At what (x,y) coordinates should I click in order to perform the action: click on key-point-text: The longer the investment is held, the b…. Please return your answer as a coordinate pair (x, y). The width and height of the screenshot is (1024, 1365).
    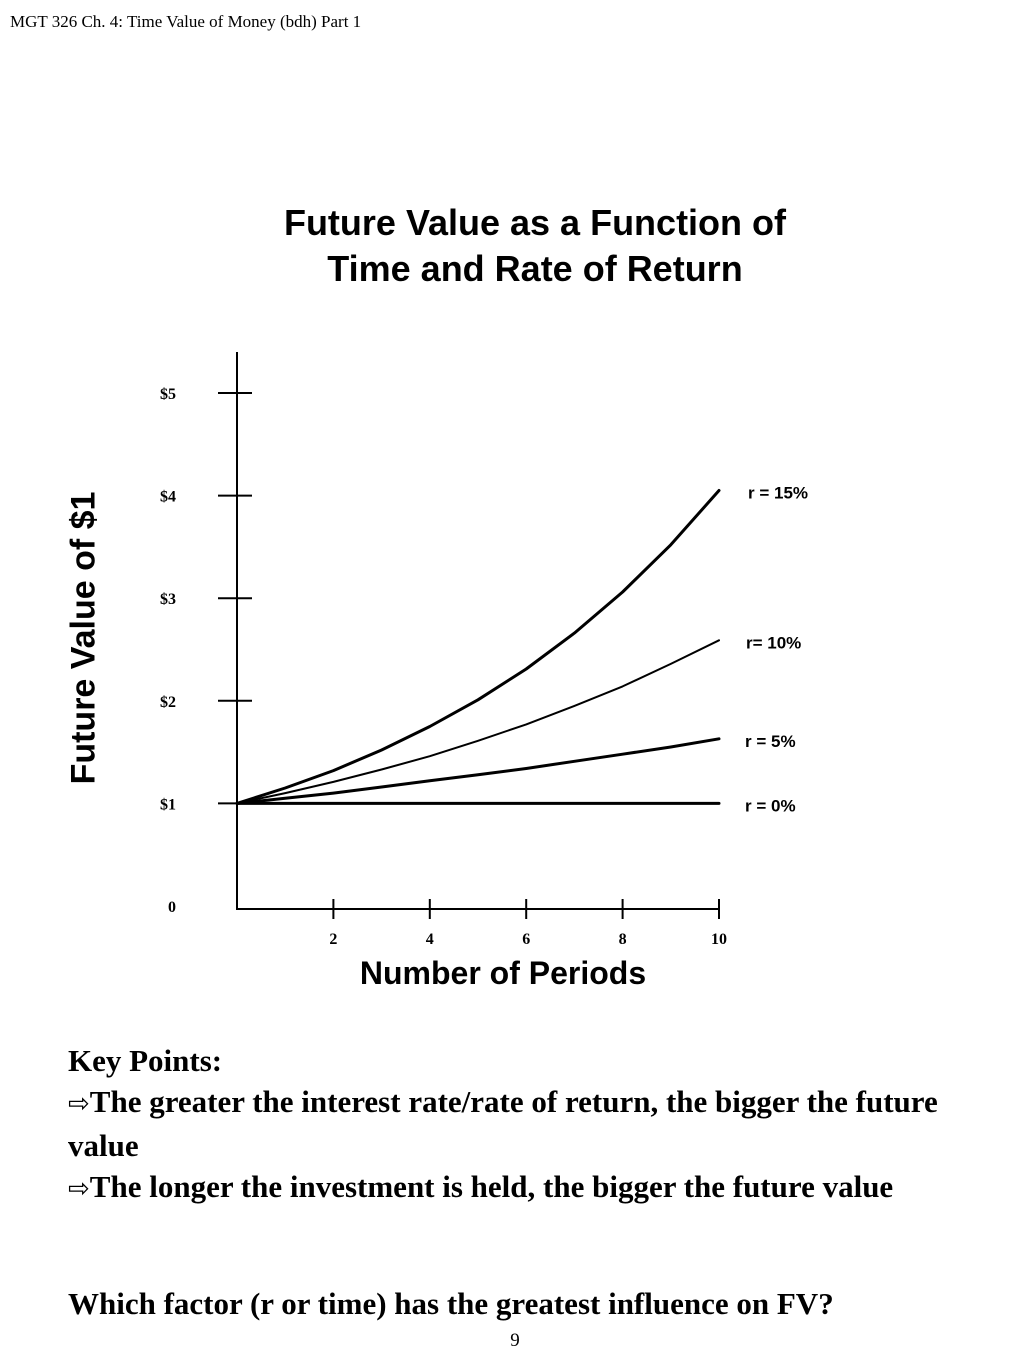
    Looking at the image, I should click on (491, 1186).